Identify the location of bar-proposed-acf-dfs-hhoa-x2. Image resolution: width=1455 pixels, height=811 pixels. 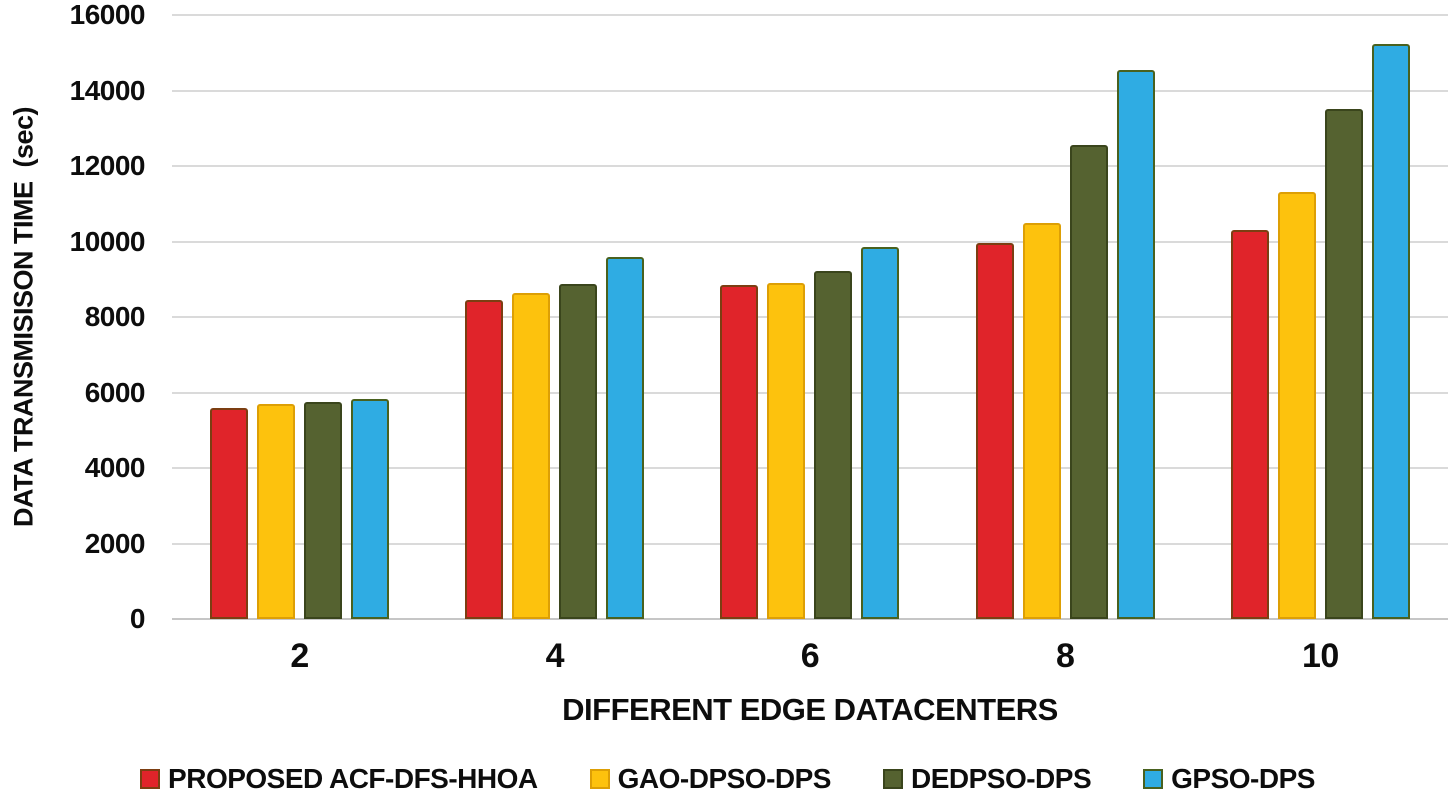
(229, 513).